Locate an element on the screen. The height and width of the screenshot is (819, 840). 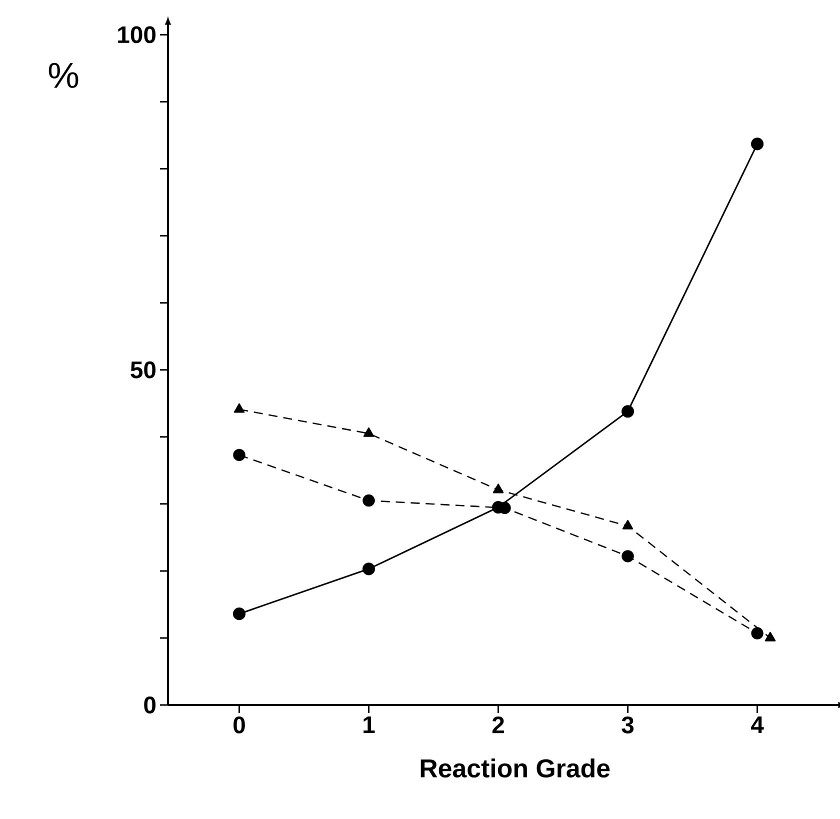
x-tick-label: 3 is located at coordinates (628, 725).